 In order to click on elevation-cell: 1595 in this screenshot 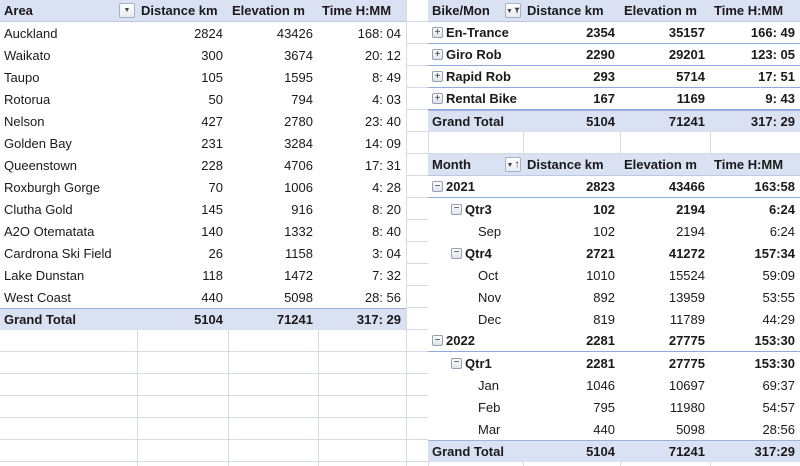, I will do `click(298, 77)`.